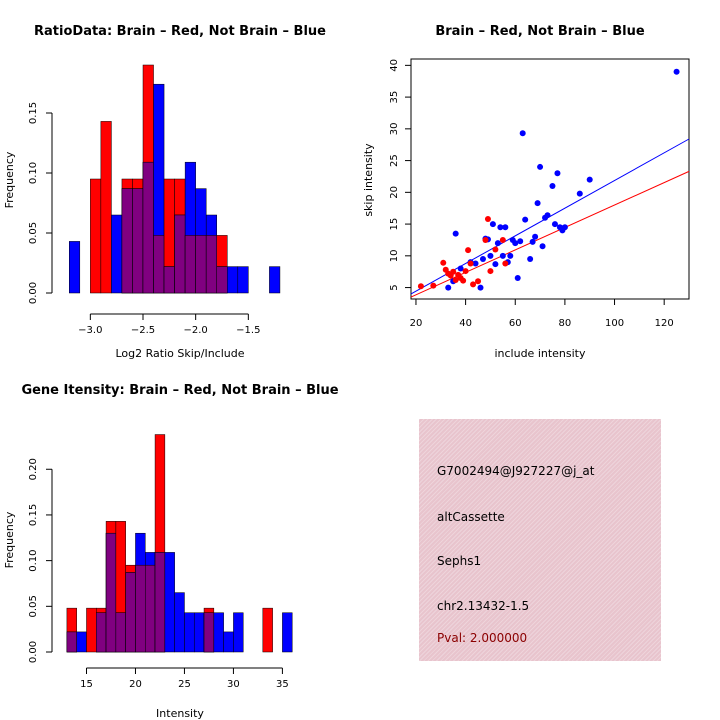 The image size is (720, 720). What do you see at coordinates (550, 179) in the screenshot?
I see `scatter-plot-frame` at bounding box center [550, 179].